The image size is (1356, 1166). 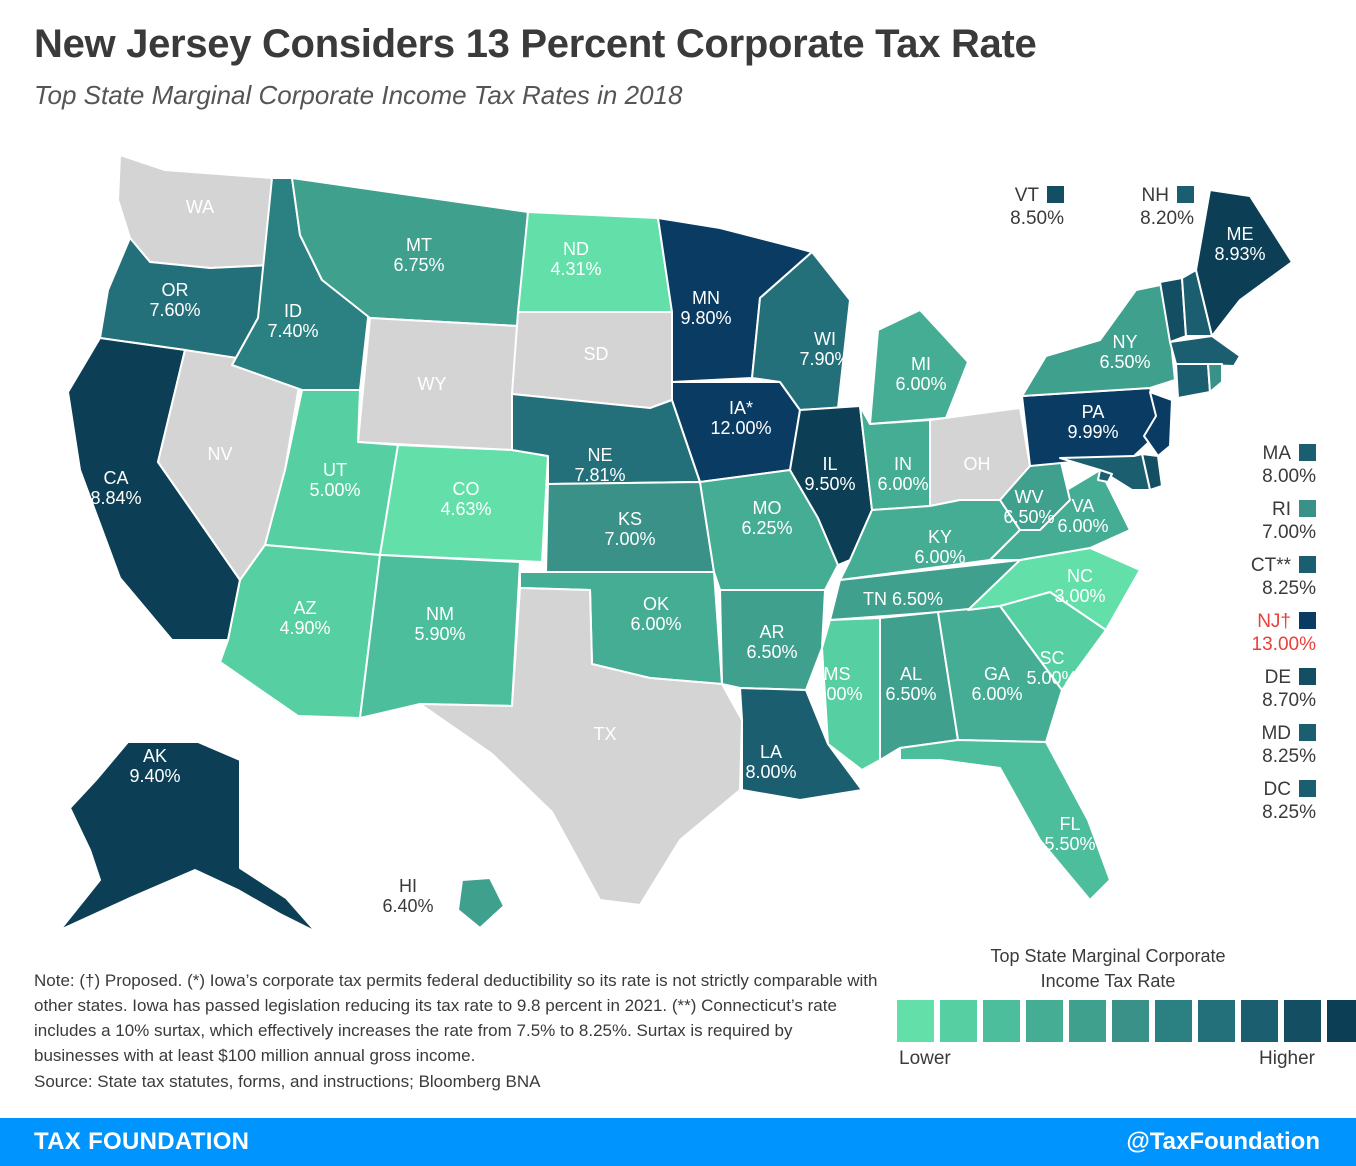 What do you see at coordinates (604, 734) in the screenshot?
I see `state-label-TX: TX` at bounding box center [604, 734].